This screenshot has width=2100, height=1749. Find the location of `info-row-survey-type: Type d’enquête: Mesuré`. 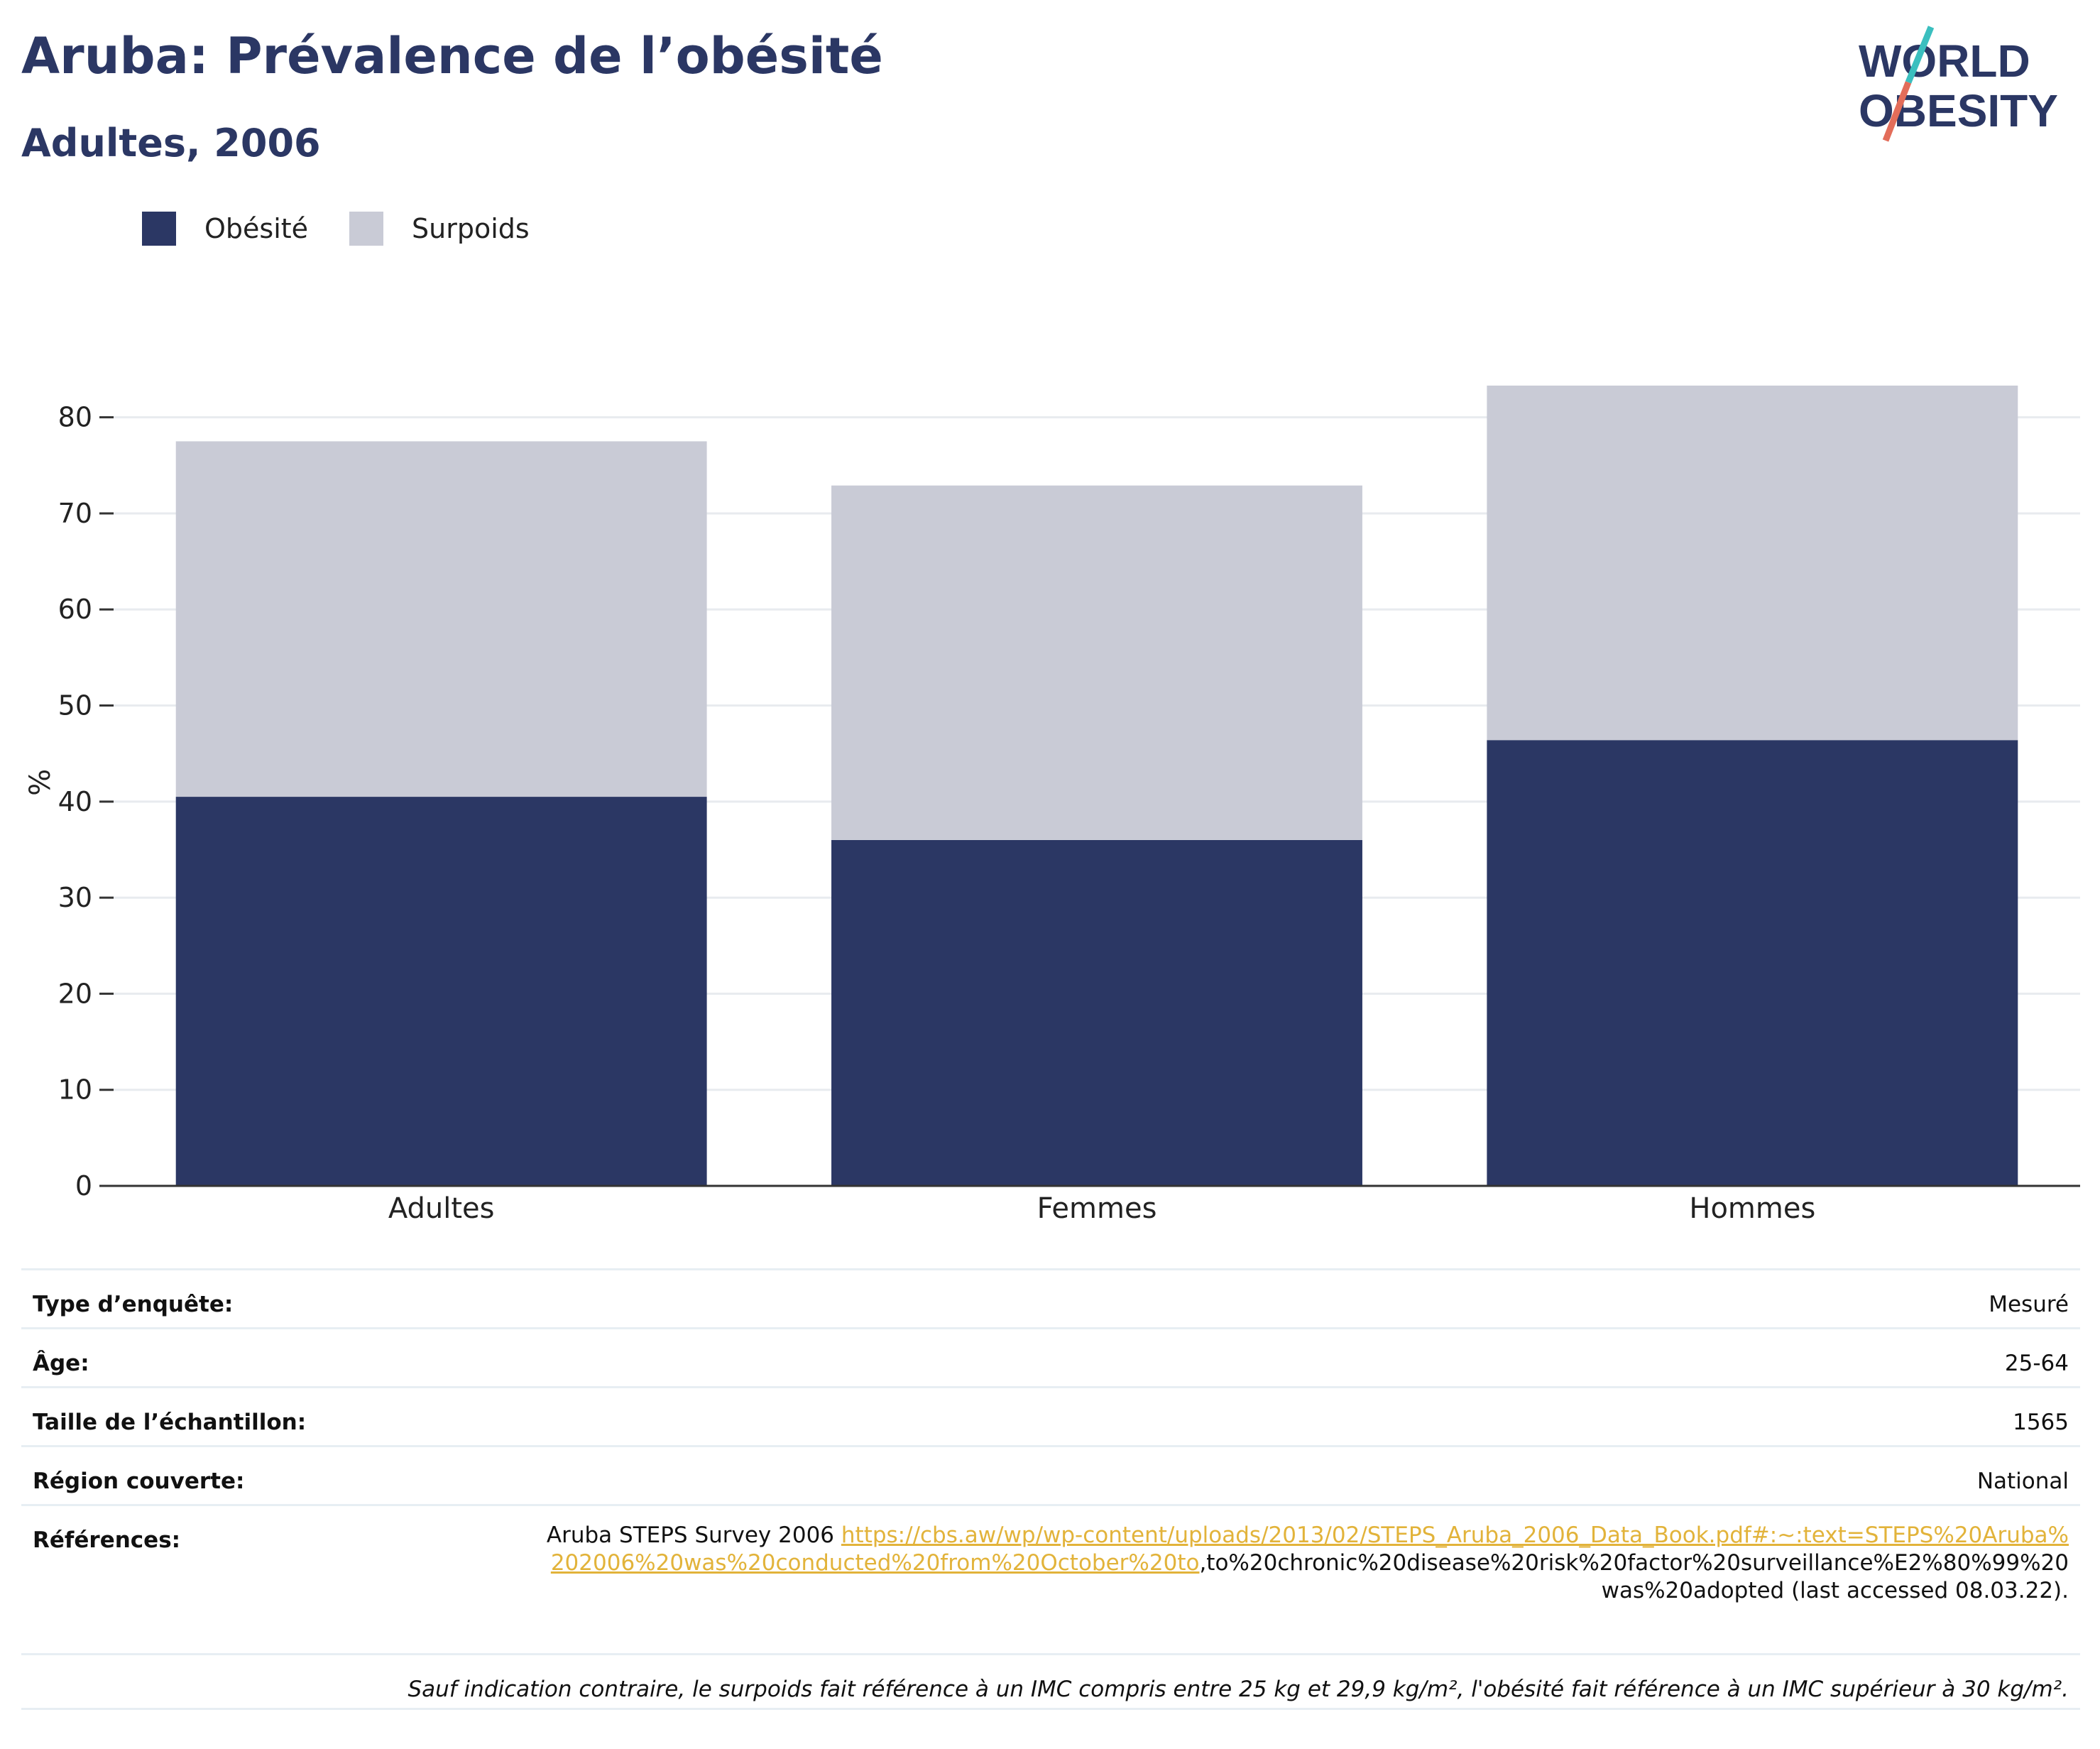

info-row-survey-type: Type d’enquête: Mesuré is located at coordinates (1050, 1297).